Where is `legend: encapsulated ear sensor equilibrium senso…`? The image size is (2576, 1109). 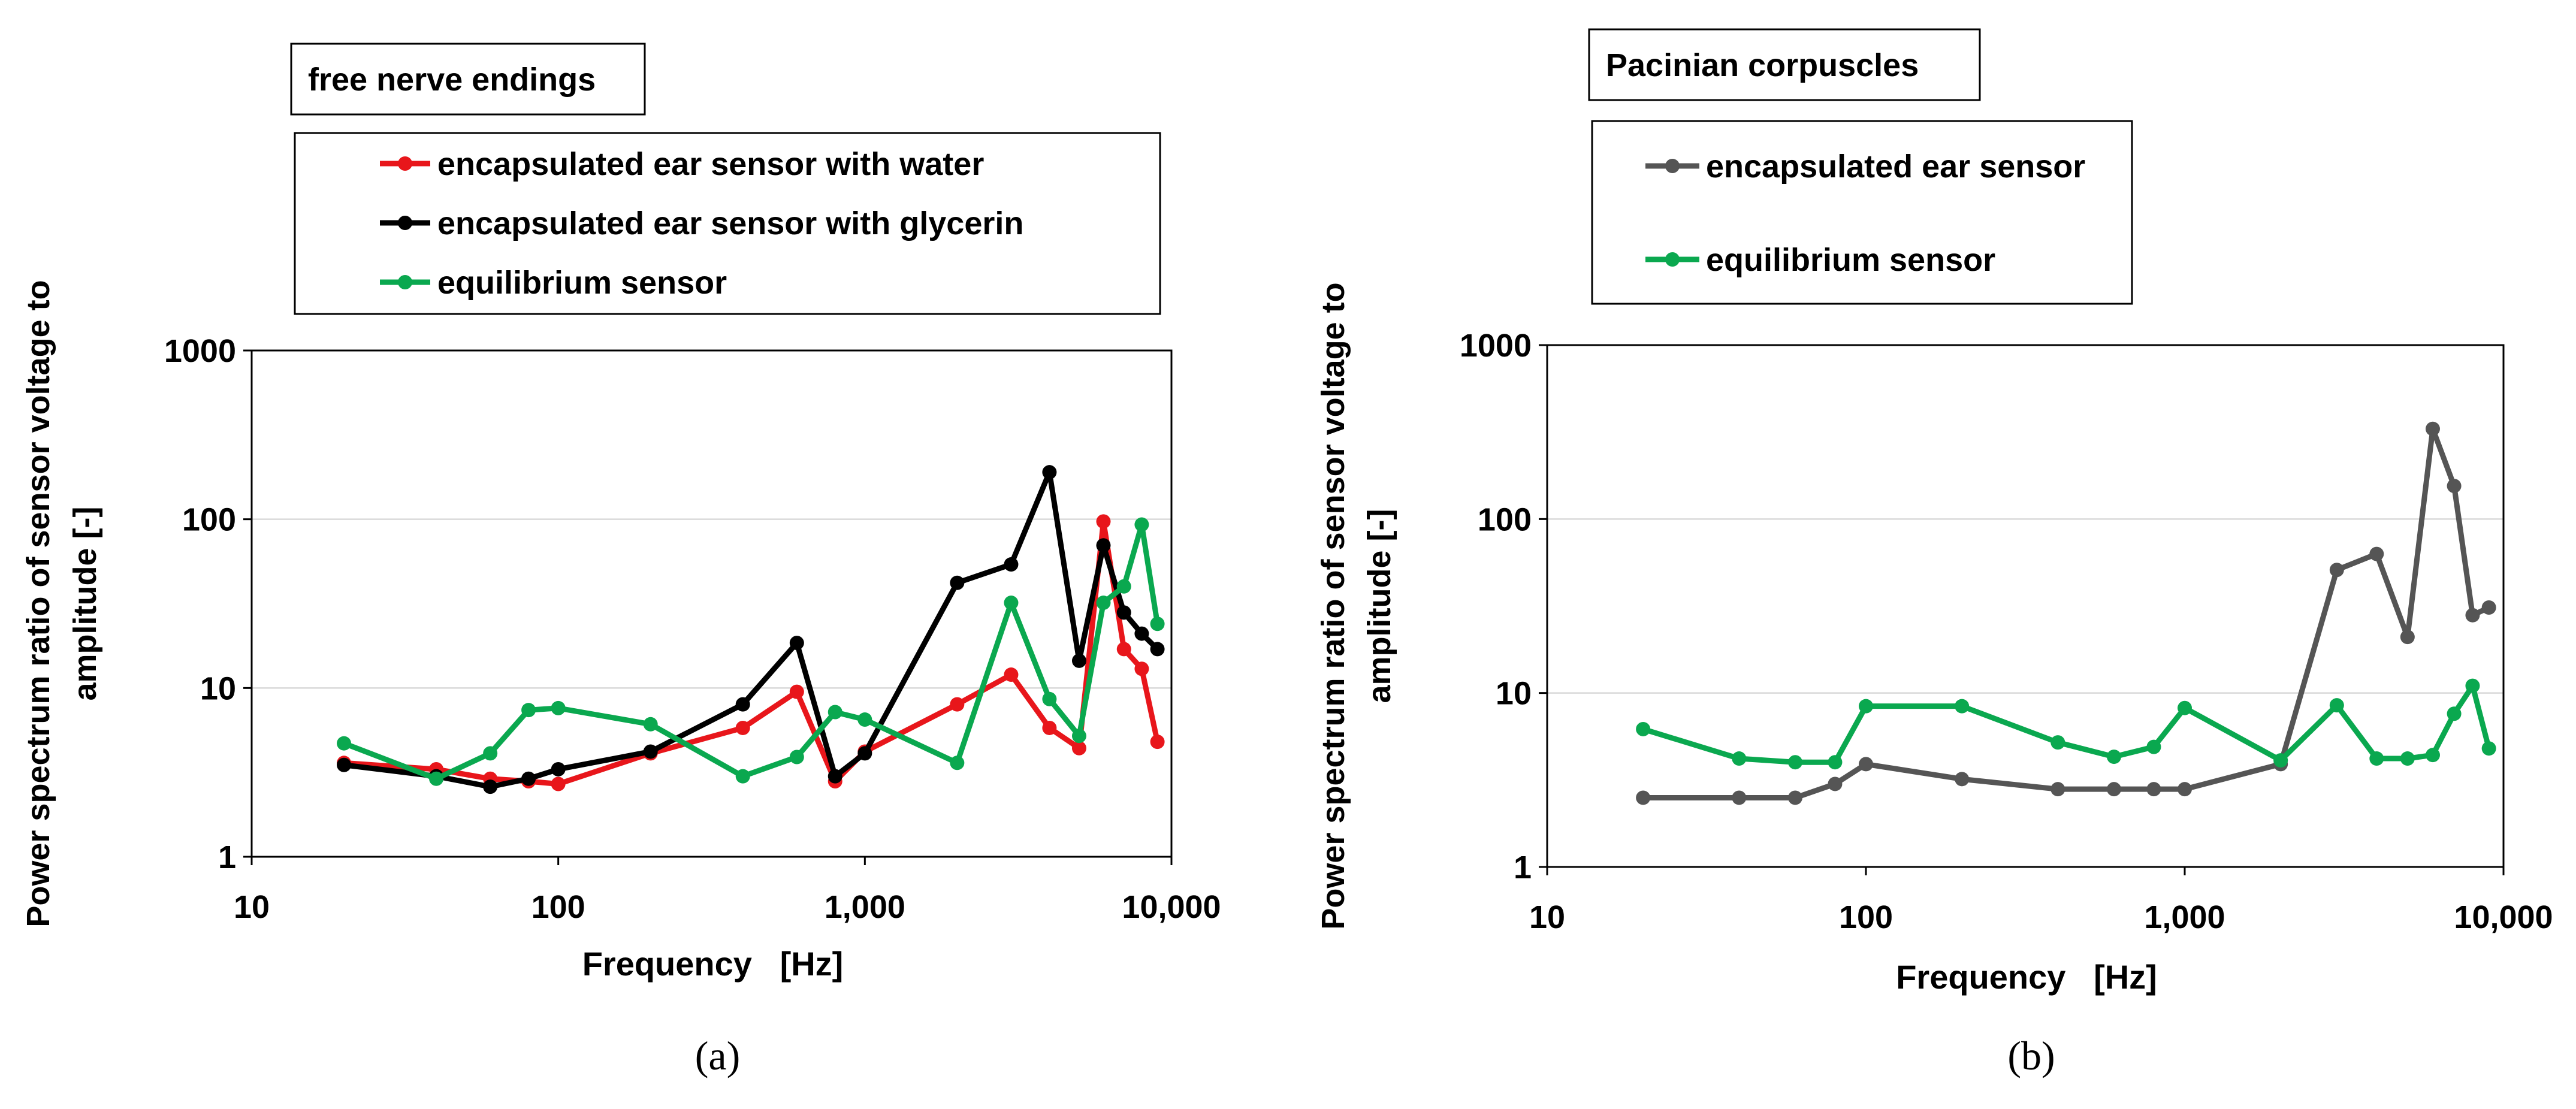
legend: encapsulated ear sensor equilibrium senso… is located at coordinates (1862, 212).